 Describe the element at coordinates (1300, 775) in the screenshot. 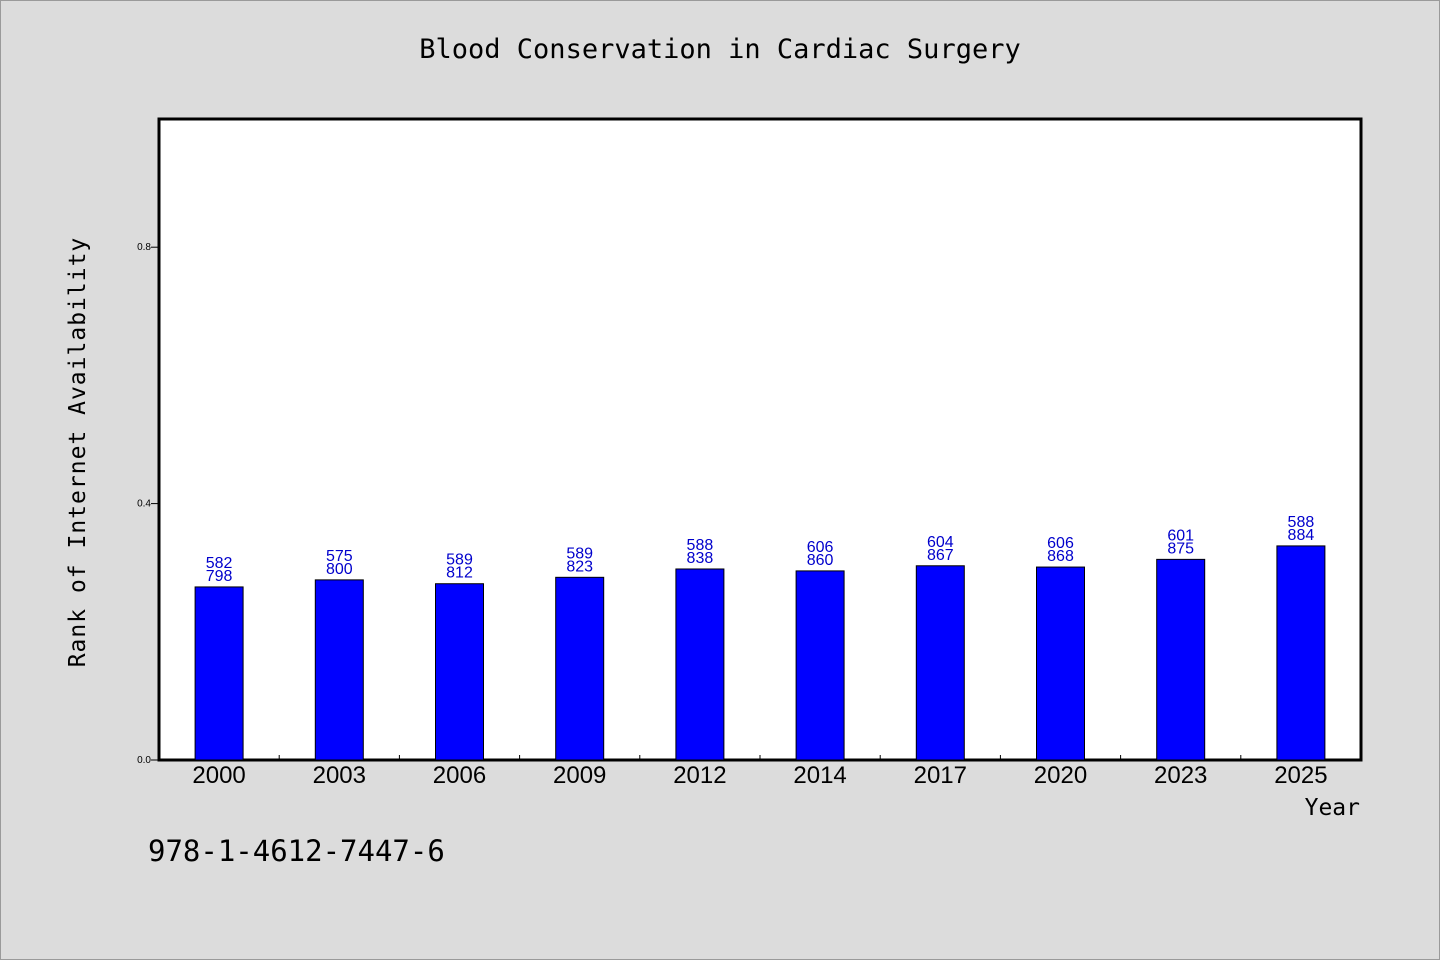

I see `x-tick-label: 2025` at that location.